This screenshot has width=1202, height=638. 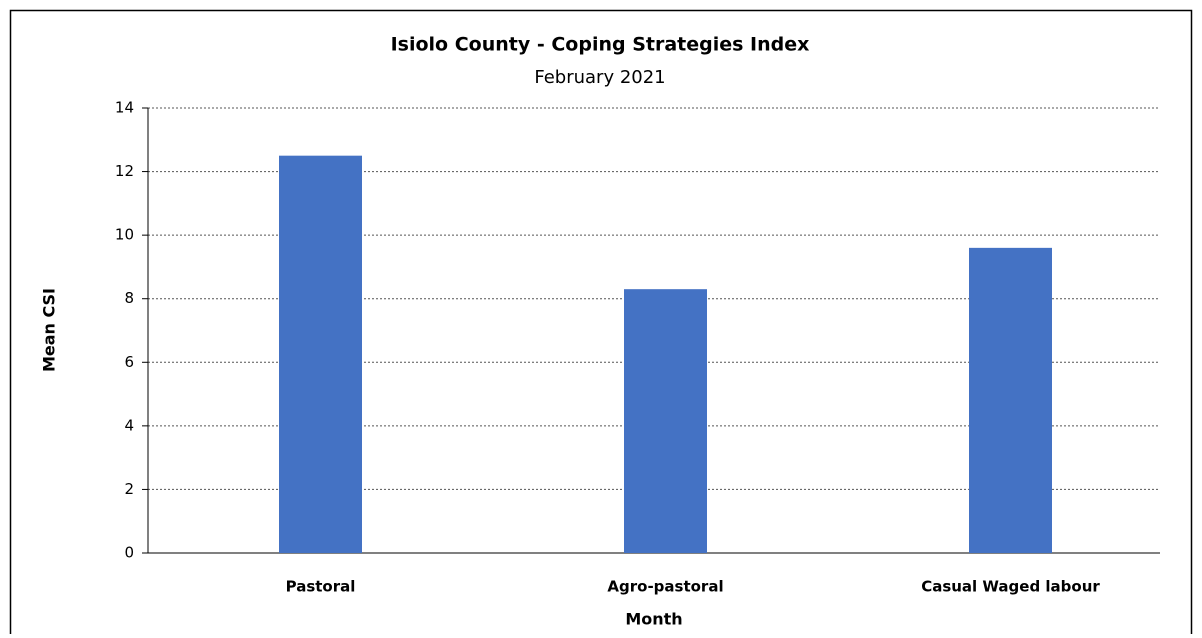 What do you see at coordinates (653, 619) in the screenshot?
I see `x-axis-label: Month` at bounding box center [653, 619].